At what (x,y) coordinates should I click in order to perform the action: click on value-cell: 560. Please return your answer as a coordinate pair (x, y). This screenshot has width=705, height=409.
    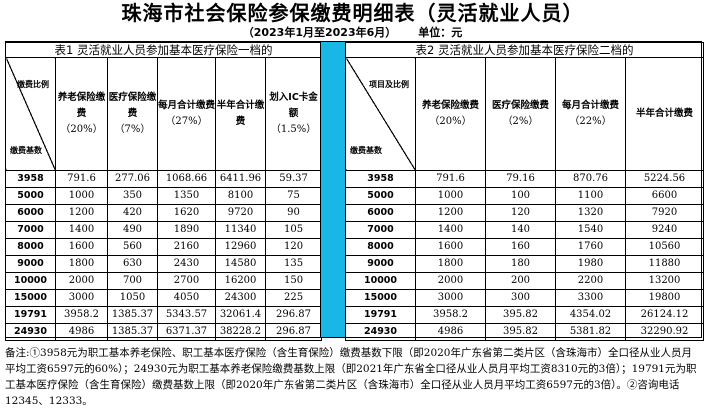
    Looking at the image, I should click on (132, 247).